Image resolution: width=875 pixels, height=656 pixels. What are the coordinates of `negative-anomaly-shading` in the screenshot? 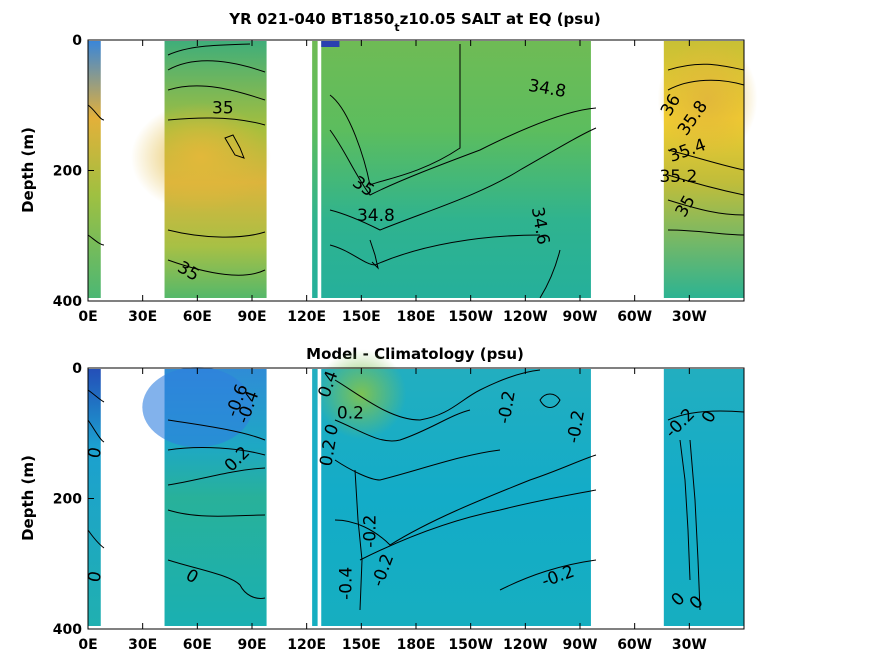 It's located at (197, 407).